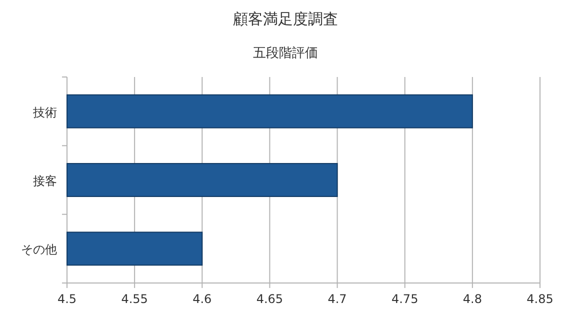 This screenshot has width=571, height=325. Describe the element at coordinates (270, 299) in the screenshot. I see `x-tick-label: 4.65` at that location.